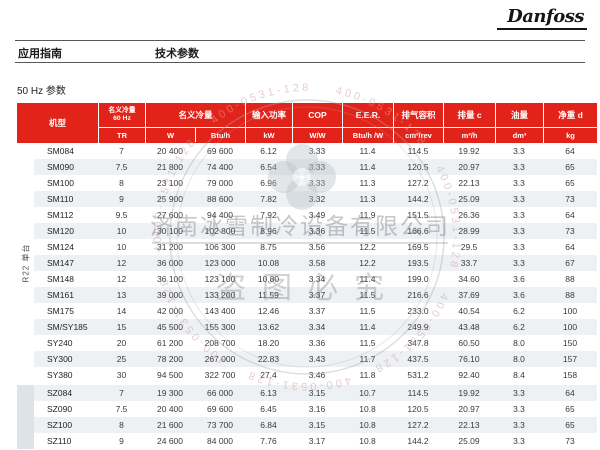 This screenshot has height=450, width=600. What do you see at coordinates (570, 359) in the screenshot?
I see `value-cell: 157` at bounding box center [570, 359].